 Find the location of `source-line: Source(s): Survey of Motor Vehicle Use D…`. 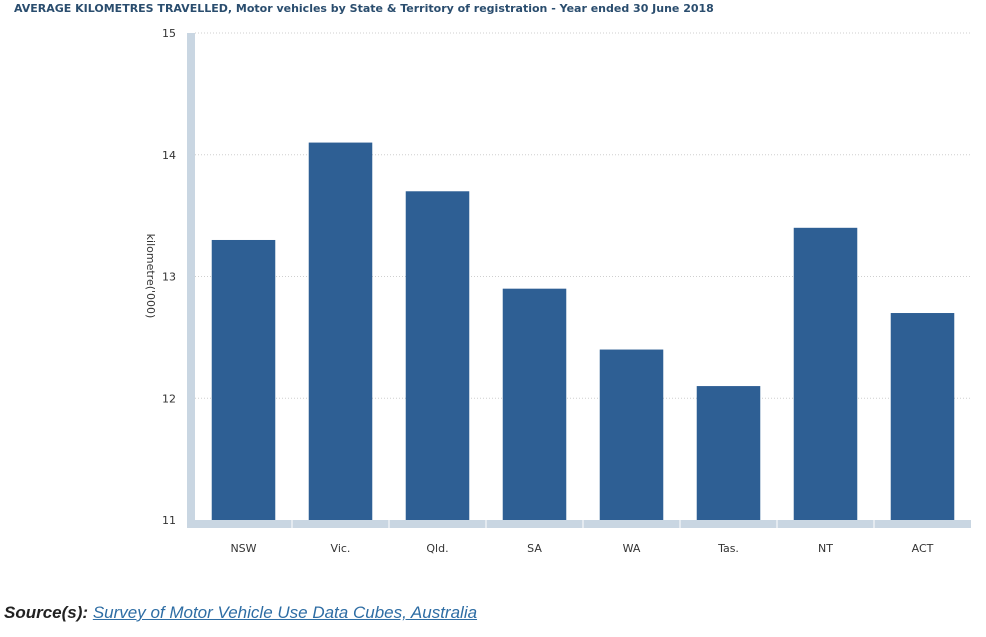

source-line: Source(s): Survey of Motor Vehicle Use D… is located at coordinates (240, 613).